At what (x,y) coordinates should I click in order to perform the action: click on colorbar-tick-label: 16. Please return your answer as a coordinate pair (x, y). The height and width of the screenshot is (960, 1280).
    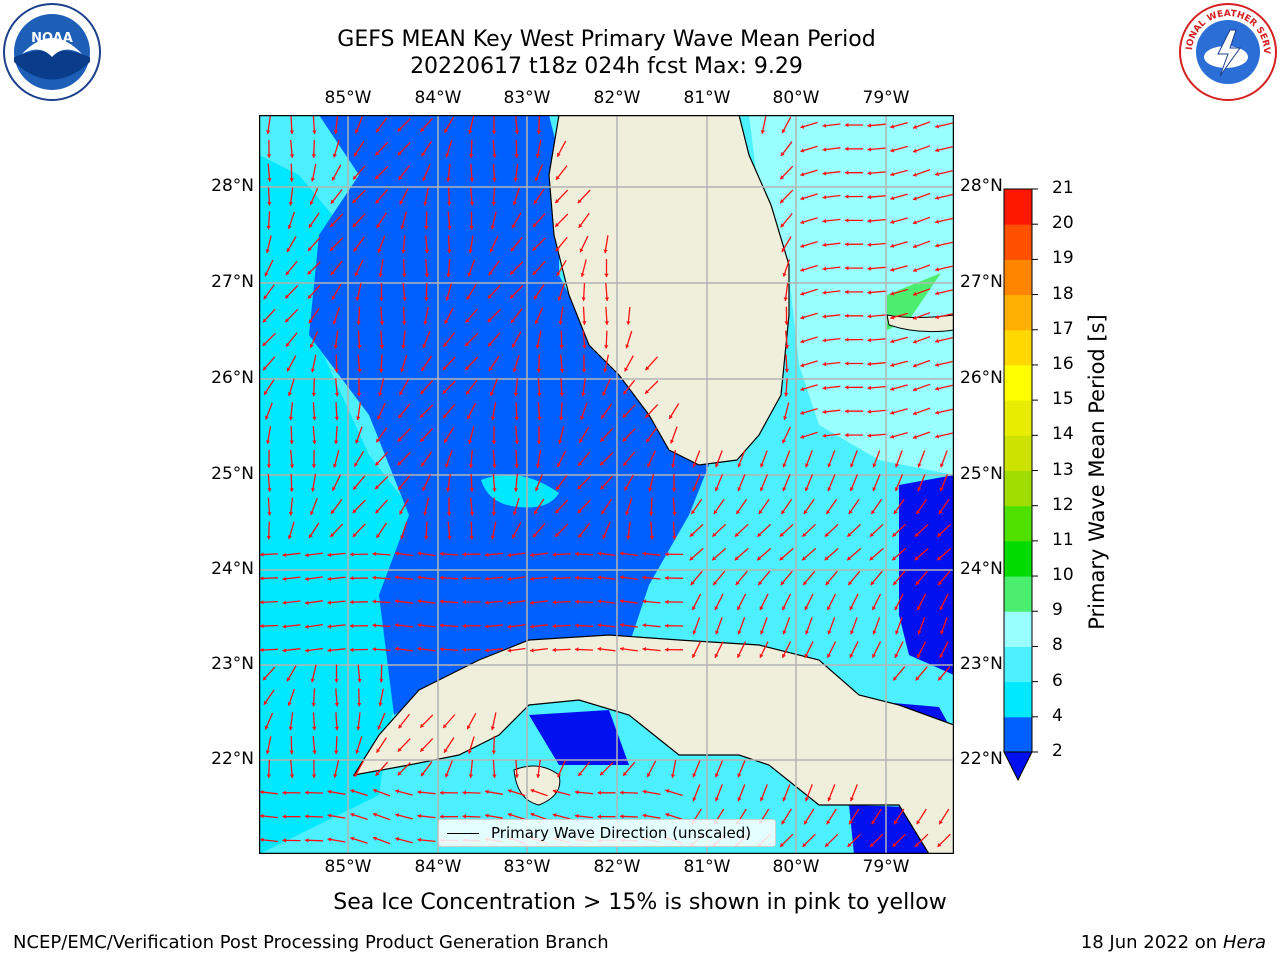
    Looking at the image, I should click on (1063, 363).